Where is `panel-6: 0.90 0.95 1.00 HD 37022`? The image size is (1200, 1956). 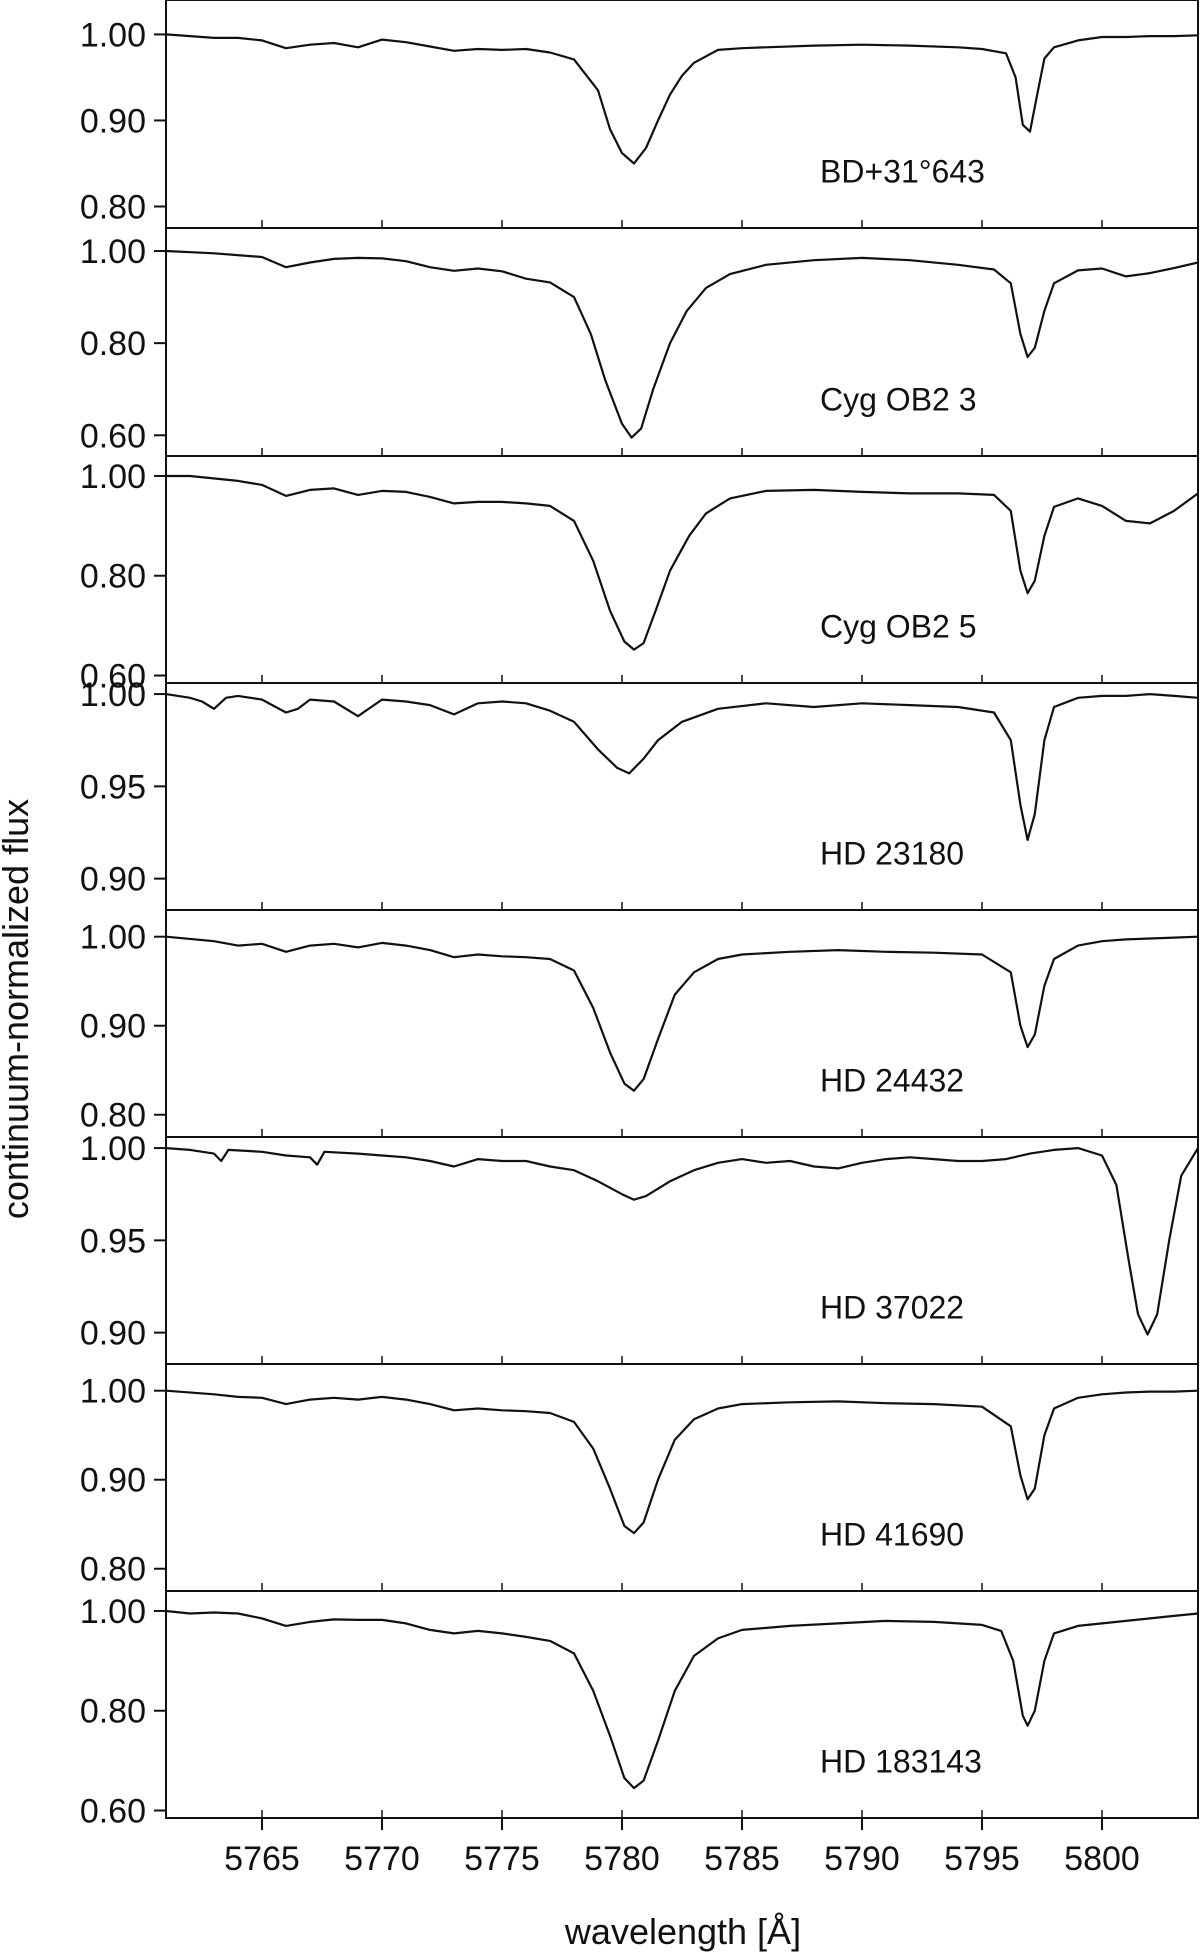 panel-6: 0.90 0.95 1.00 HD 37022 is located at coordinates (639, 1247).